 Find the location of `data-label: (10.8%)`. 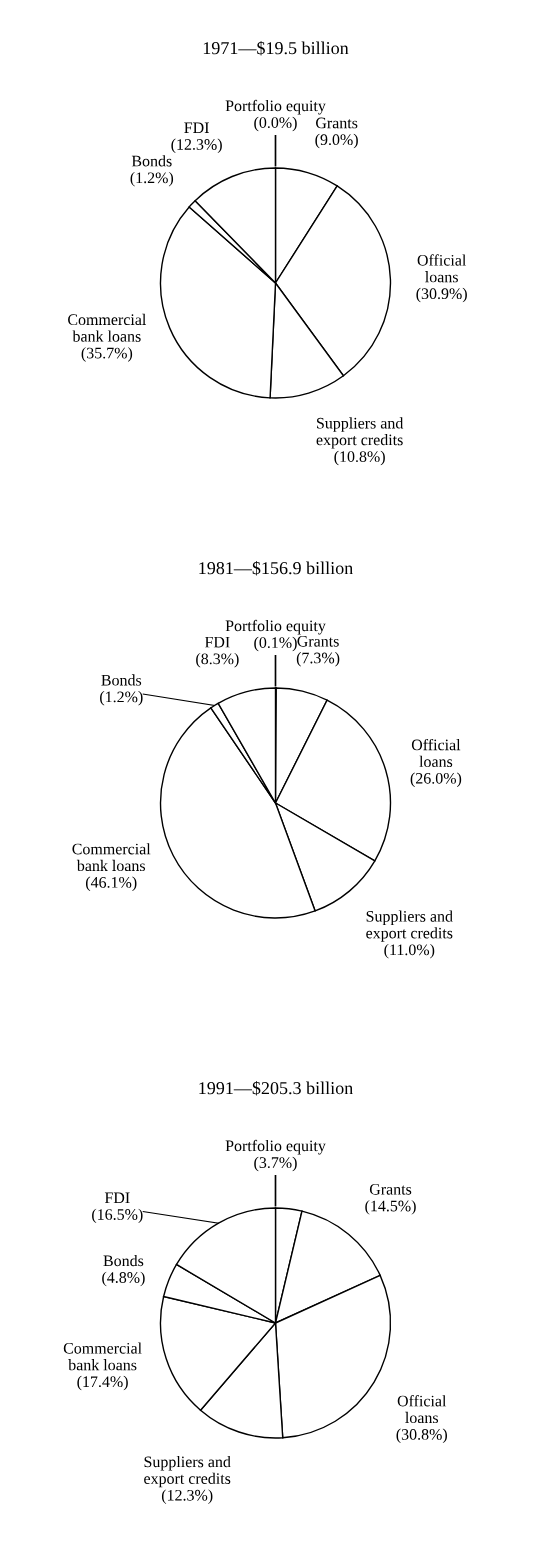

data-label: (10.8%) is located at coordinates (359, 458).